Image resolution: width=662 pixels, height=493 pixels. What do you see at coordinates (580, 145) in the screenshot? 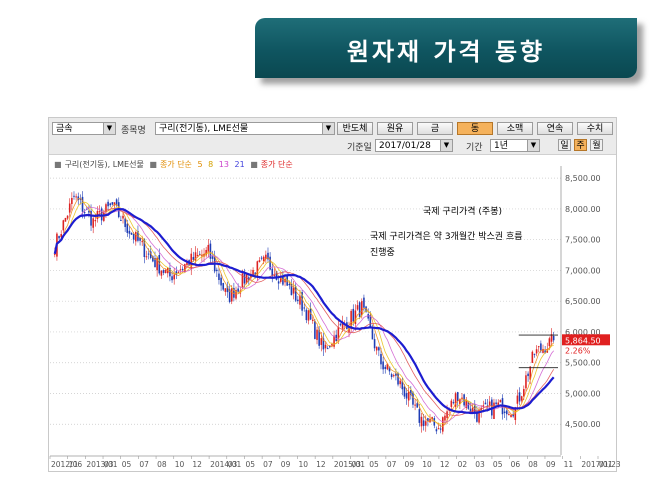
I see `frequency-button: 주` at bounding box center [580, 145].